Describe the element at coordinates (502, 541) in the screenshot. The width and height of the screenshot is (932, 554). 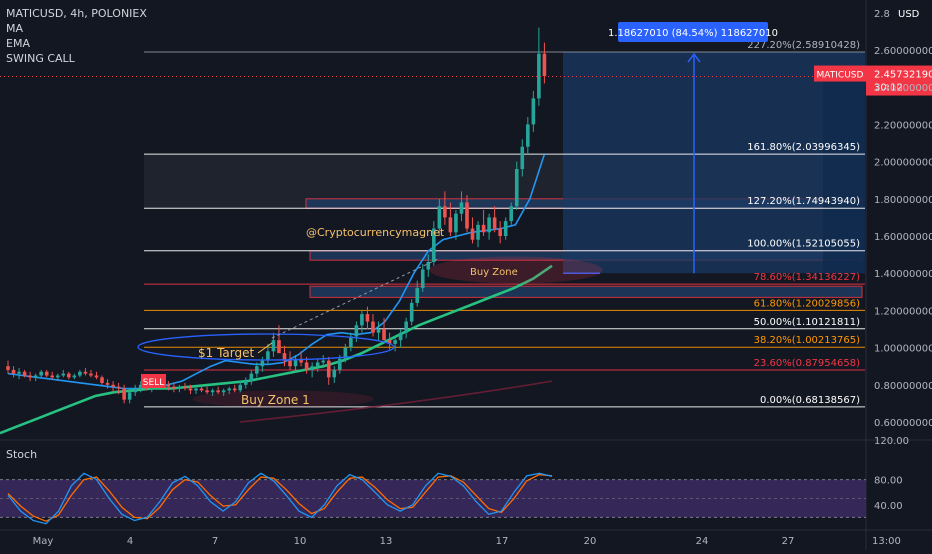
I see `time-tick-label: 17` at that location.